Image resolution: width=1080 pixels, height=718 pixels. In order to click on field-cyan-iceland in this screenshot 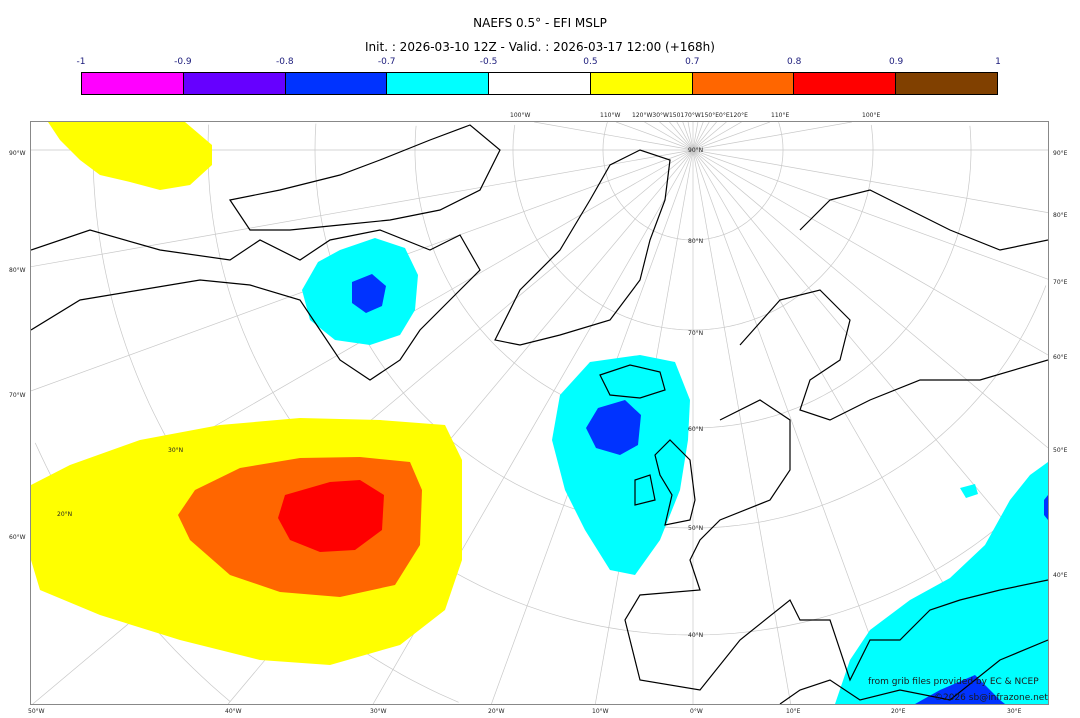, I will do `click(621, 465)`.